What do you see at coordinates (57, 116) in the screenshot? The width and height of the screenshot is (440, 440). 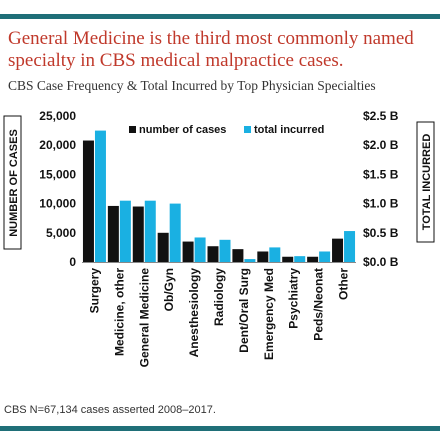 I see `y-tick-label: 25,000` at bounding box center [57, 116].